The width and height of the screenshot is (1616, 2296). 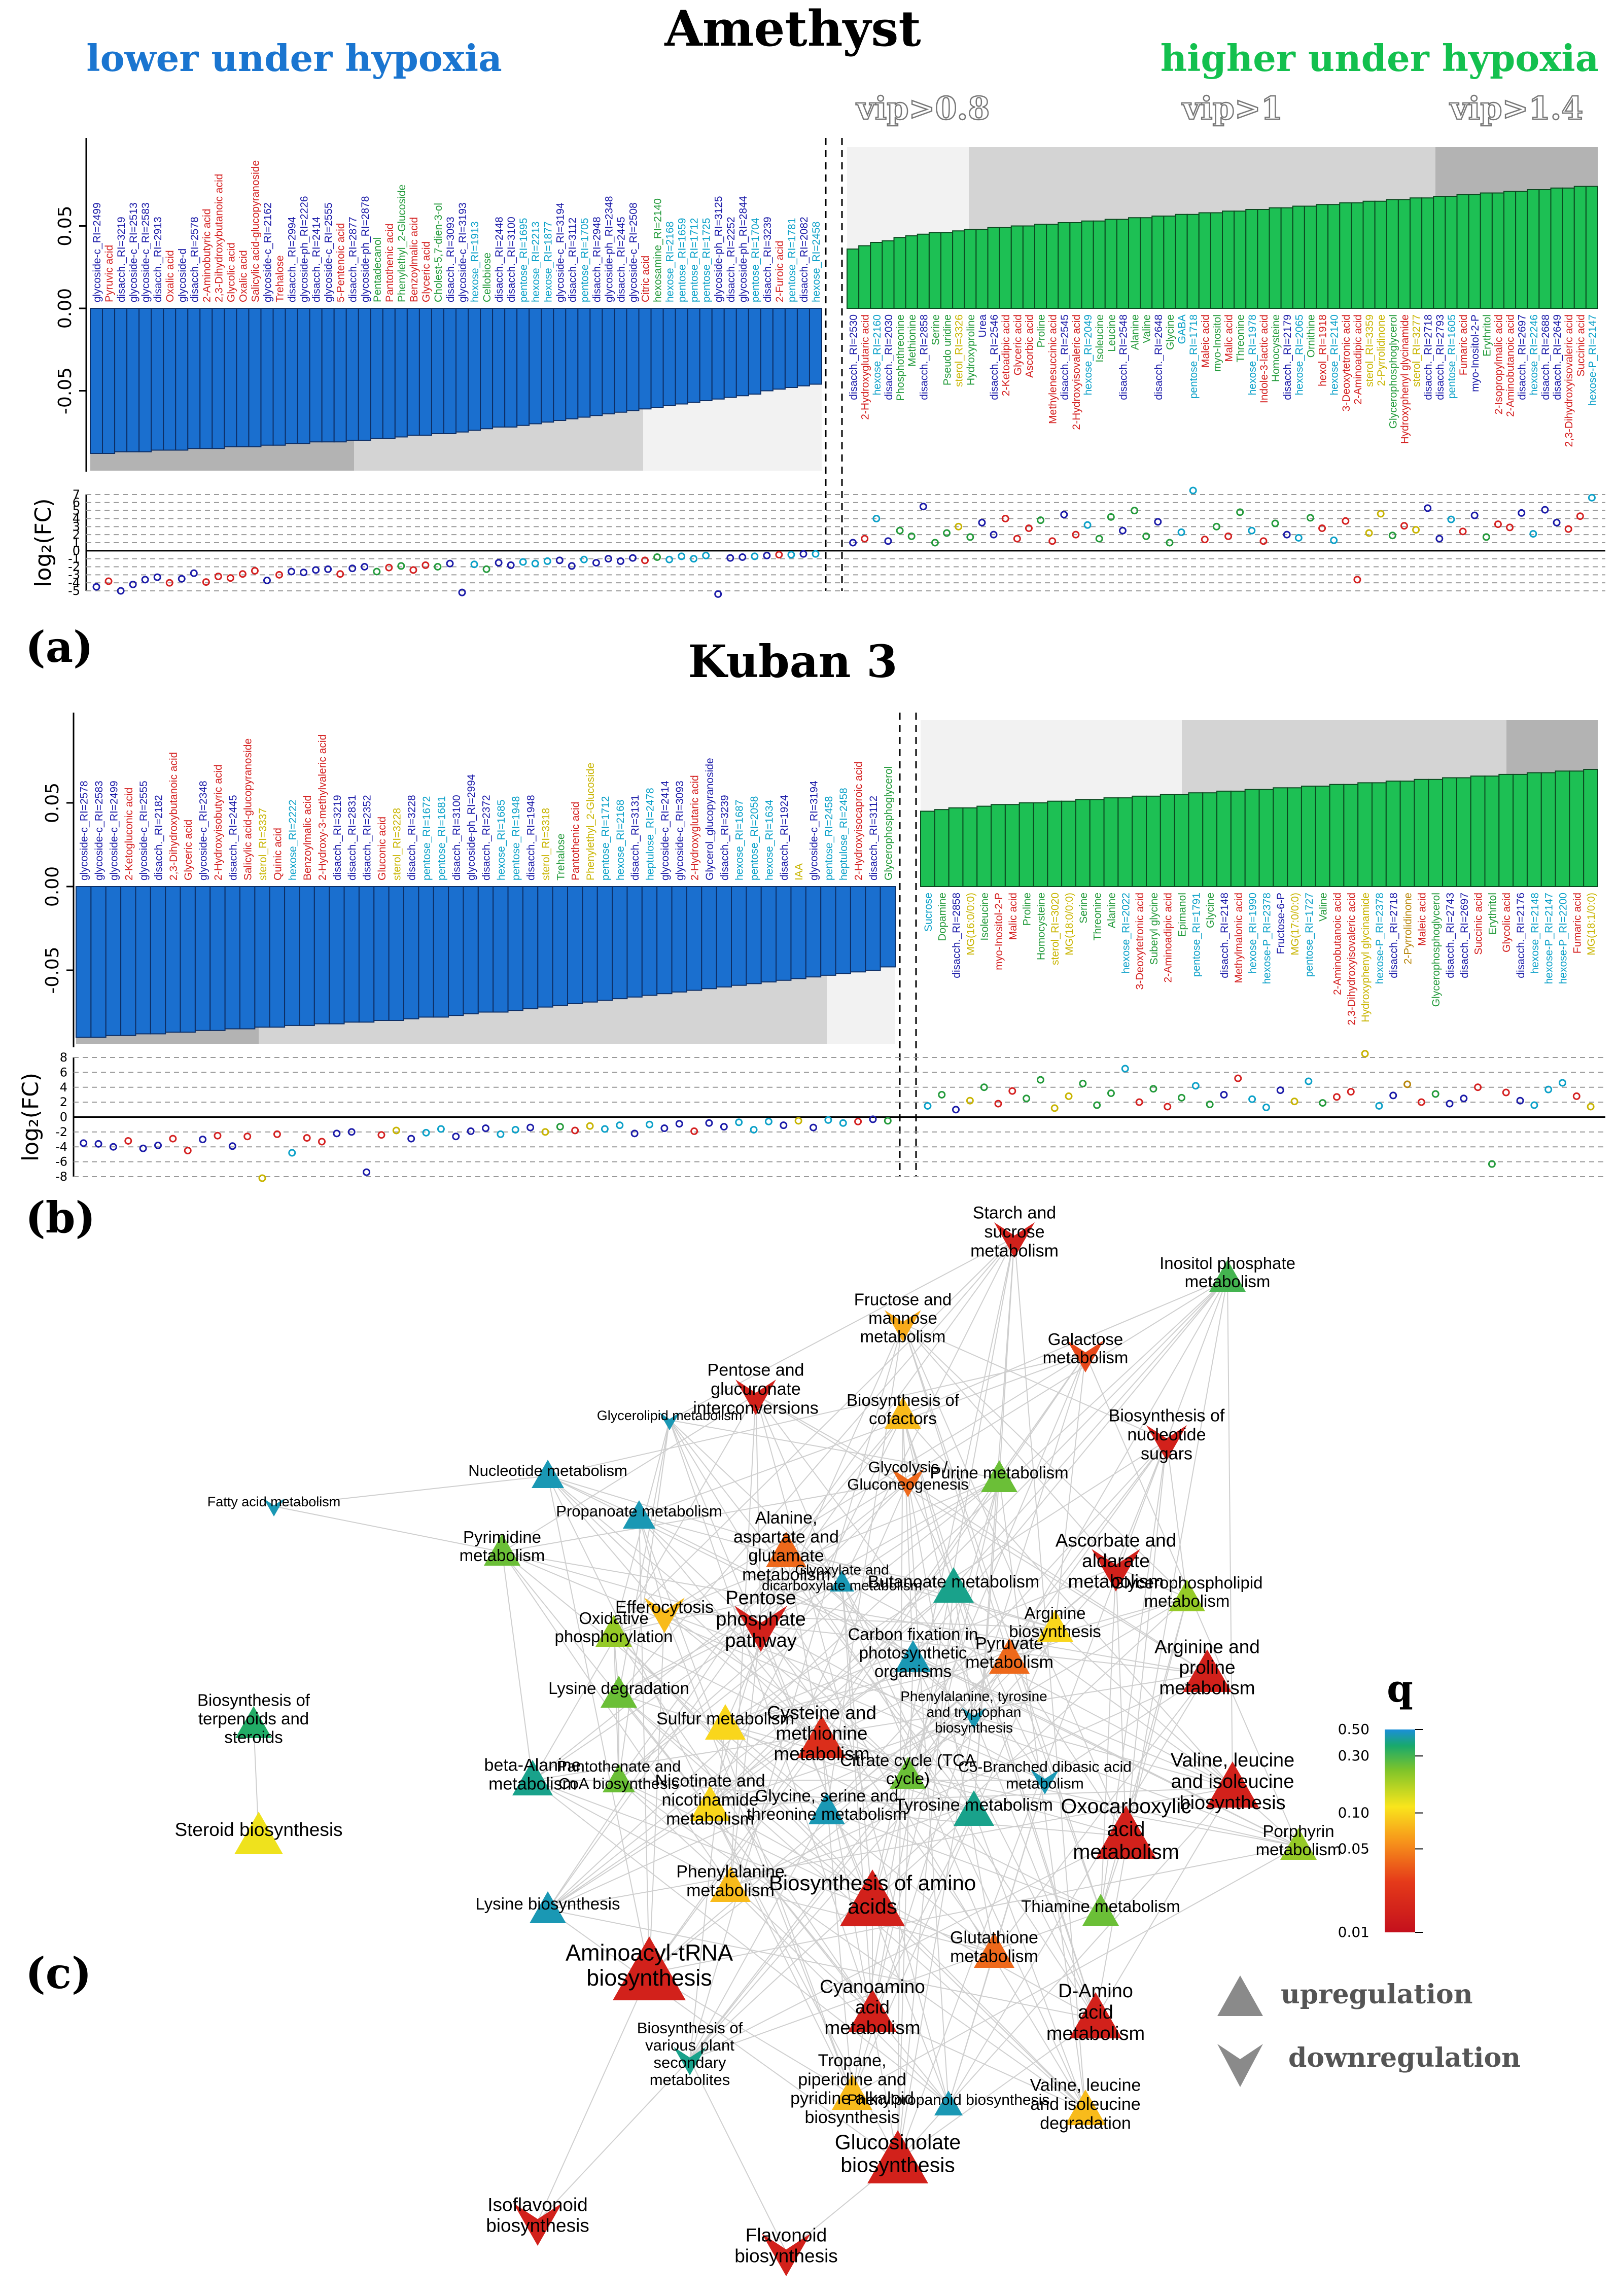 What do you see at coordinates (307, 837) in the screenshot?
I see `bar-label: Benzoylmalic acid` at bounding box center [307, 837].